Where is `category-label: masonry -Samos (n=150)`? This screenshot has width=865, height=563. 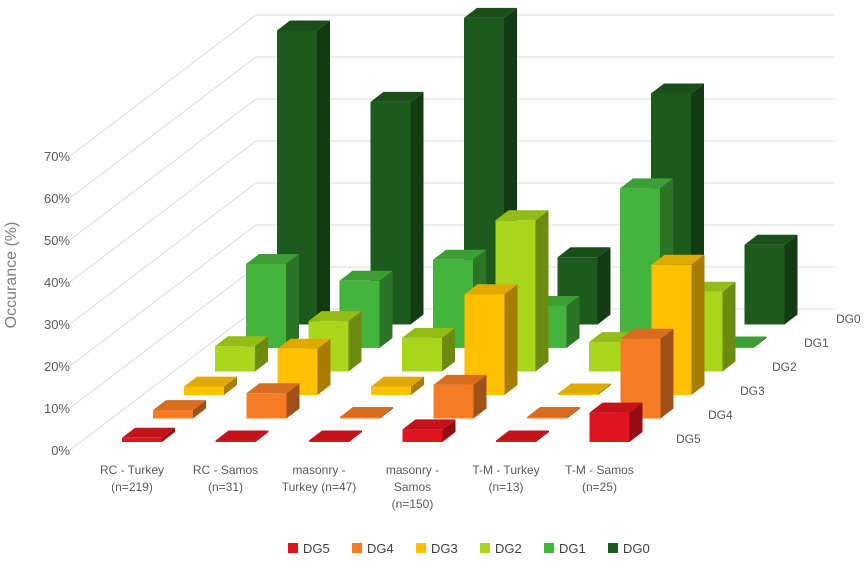
category-label: masonry -Samos (n=150) is located at coordinates (412, 487).